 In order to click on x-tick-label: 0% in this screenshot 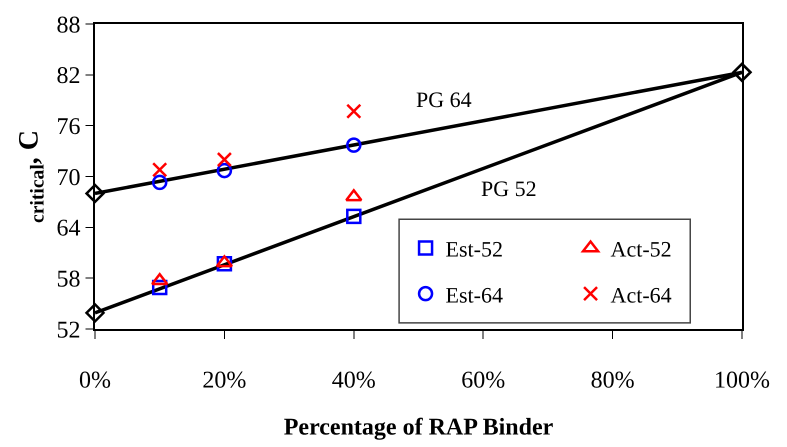, I will do `click(95, 381)`.